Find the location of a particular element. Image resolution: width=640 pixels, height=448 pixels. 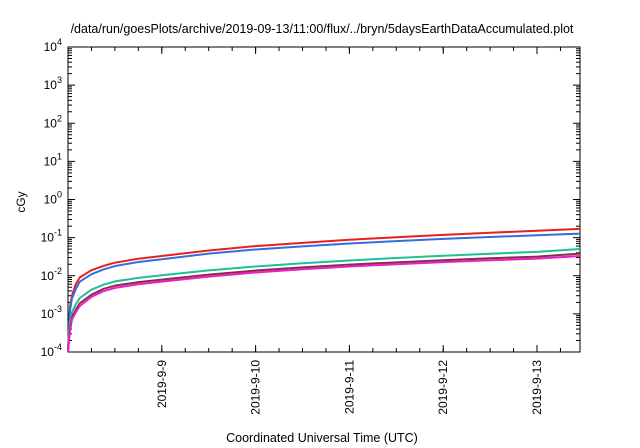

y-tick-label: 10¹ is located at coordinates (53, 159).